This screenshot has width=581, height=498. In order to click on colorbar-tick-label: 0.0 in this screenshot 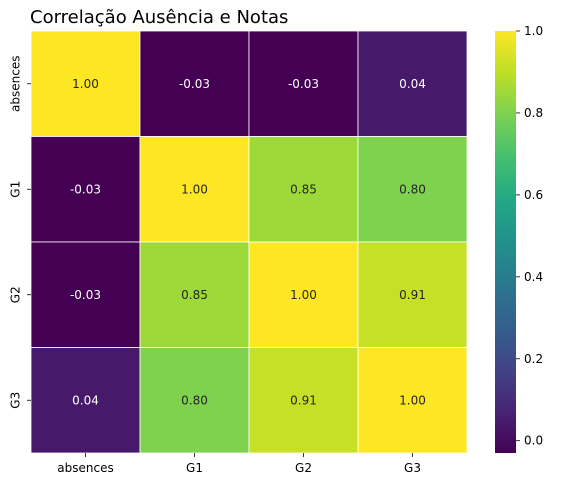, I will do `click(533, 441)`.